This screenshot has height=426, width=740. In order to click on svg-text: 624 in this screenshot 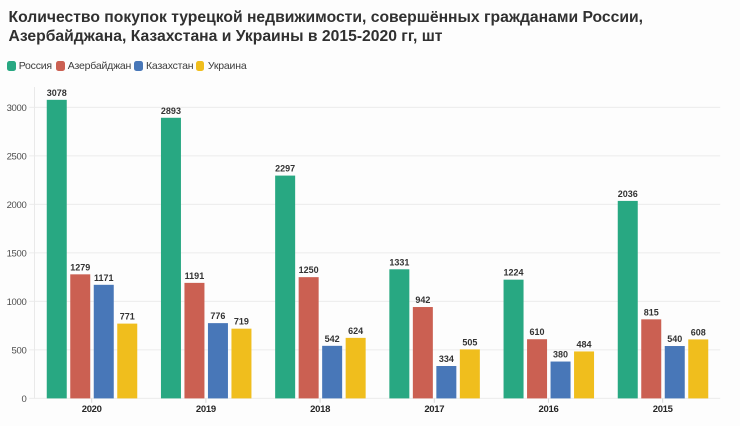, I will do `click(355, 331)`.